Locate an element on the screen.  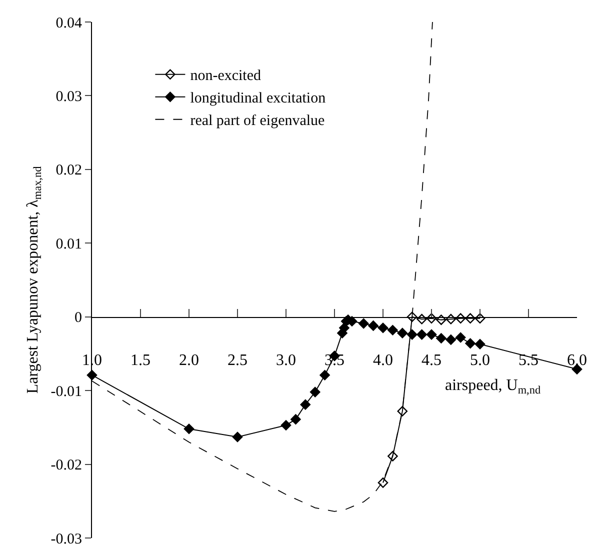
x-axis-title: airspeed, U$_{m,nd}$ is located at coordinates (493, 386).